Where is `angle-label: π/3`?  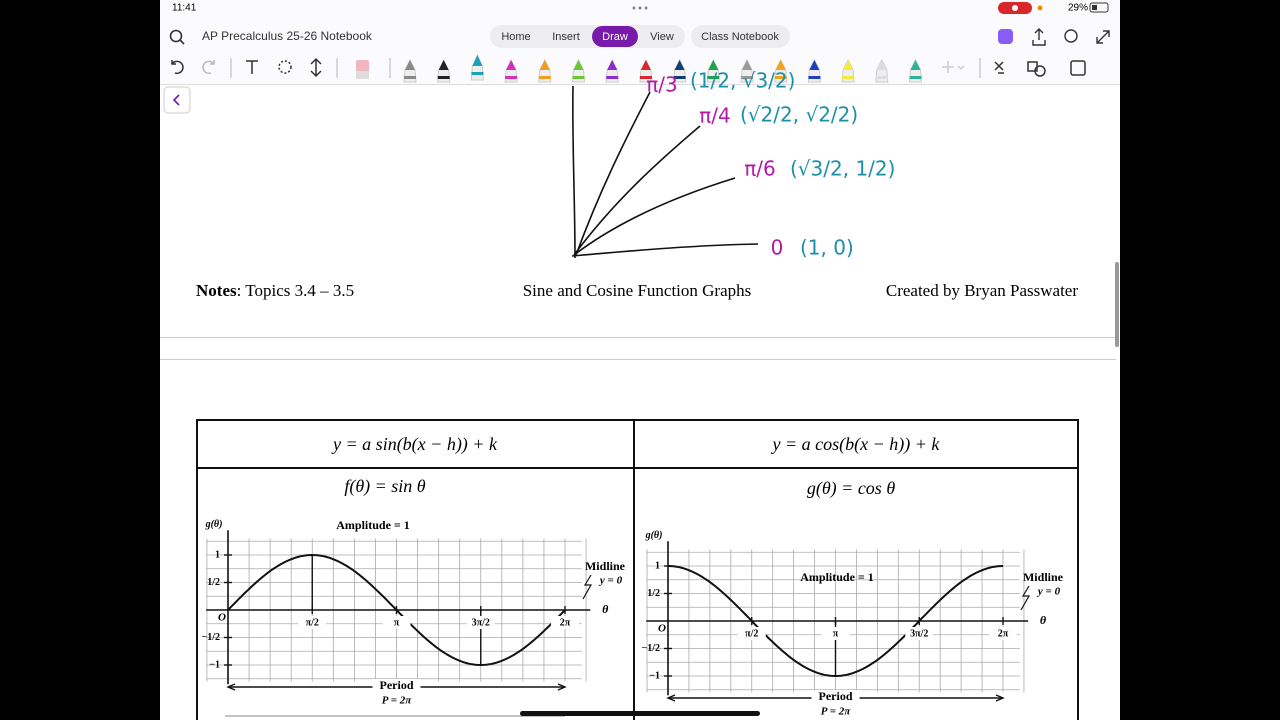
angle-label: π/3 is located at coordinates (662, 85).